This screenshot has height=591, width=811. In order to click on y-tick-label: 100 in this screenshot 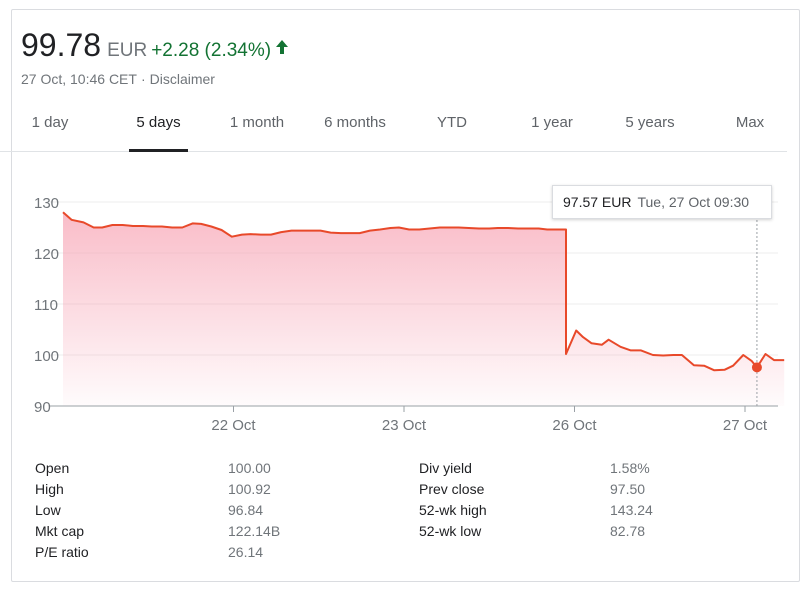, I will do `click(46, 356)`.